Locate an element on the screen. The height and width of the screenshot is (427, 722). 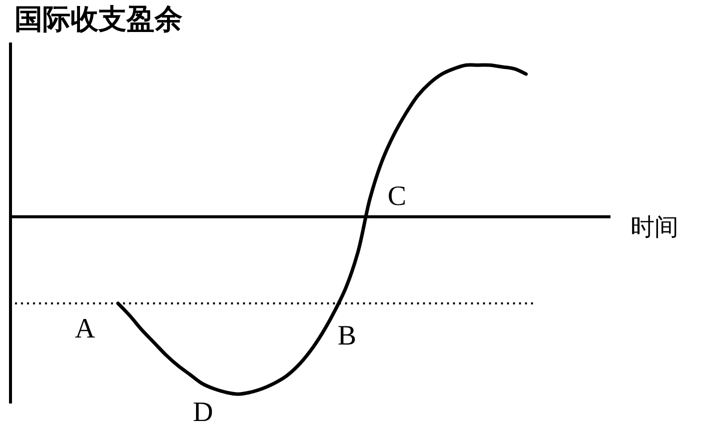
annotation: A is located at coordinates (85, 328).